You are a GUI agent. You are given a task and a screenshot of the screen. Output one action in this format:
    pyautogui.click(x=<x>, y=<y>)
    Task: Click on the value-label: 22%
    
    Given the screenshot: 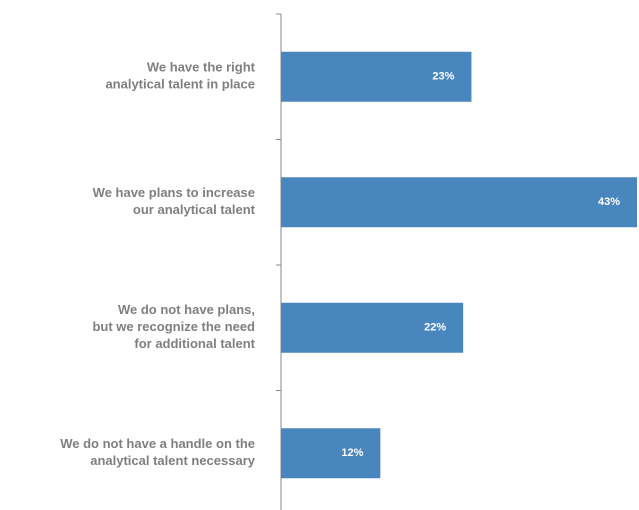 What is the action you would take?
    pyautogui.click(x=435, y=328)
    